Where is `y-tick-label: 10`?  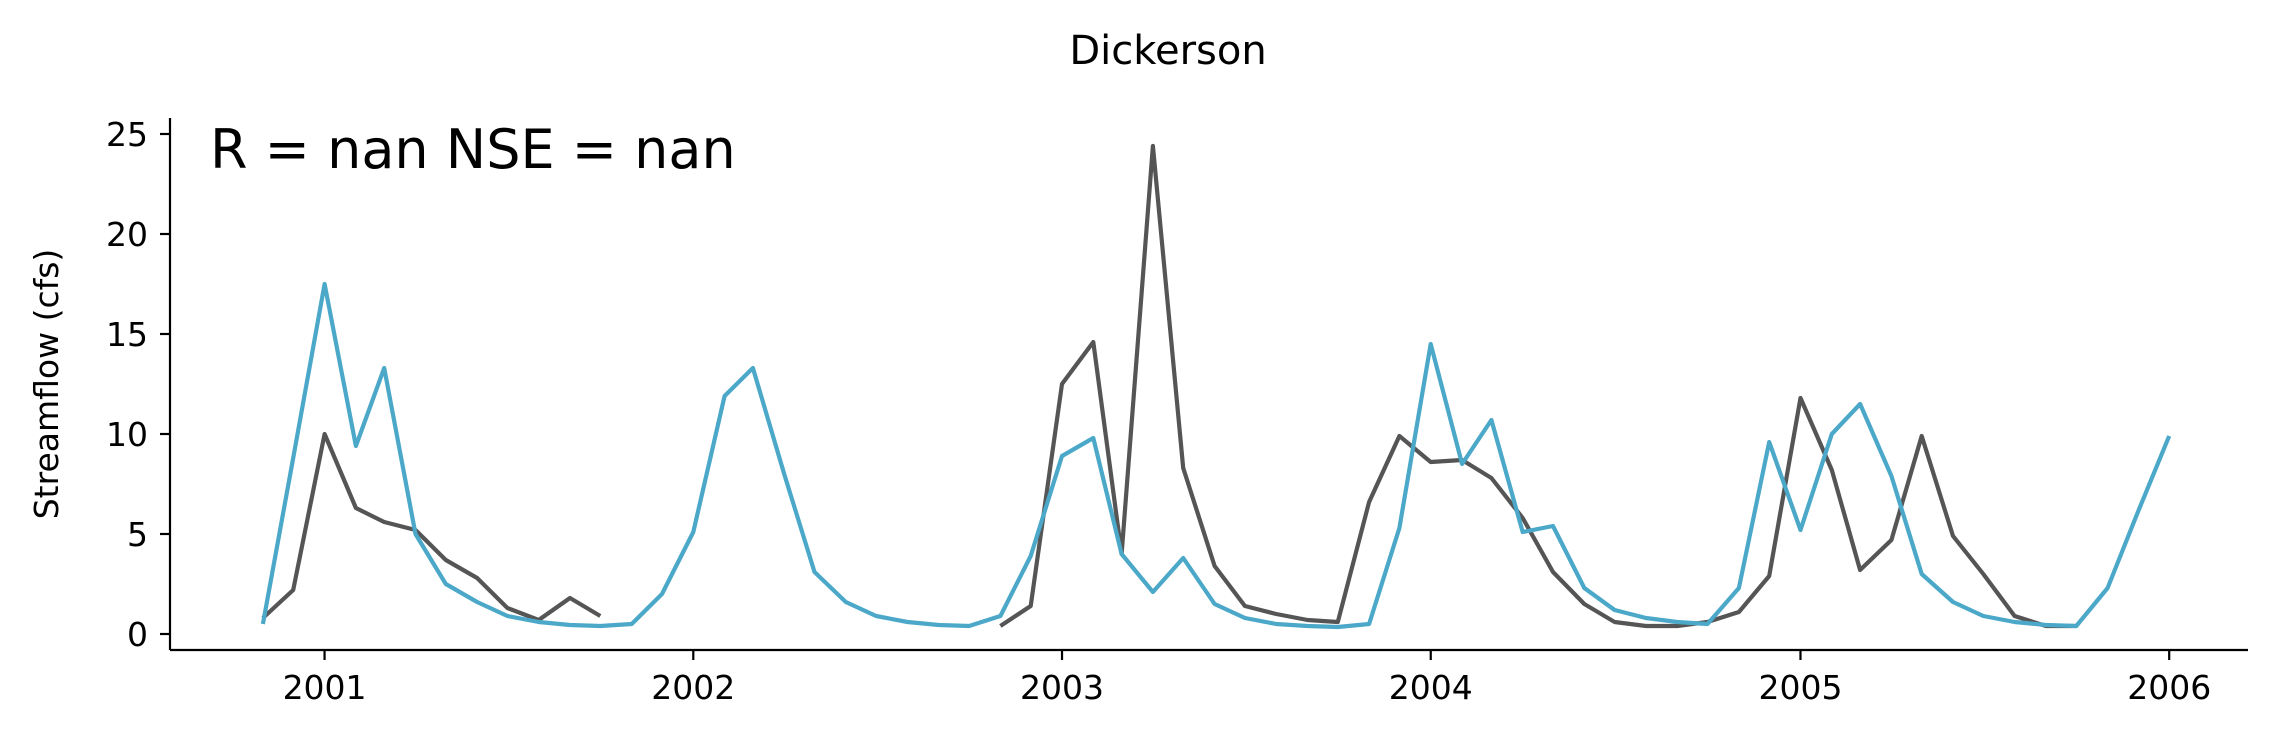 y-tick-label: 10 is located at coordinates (127, 434).